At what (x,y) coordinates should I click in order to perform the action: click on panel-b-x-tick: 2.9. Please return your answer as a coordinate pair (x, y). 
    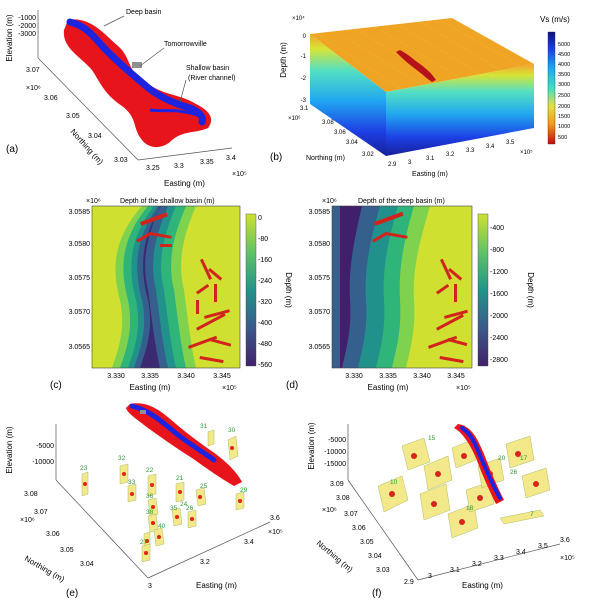
    Looking at the image, I should click on (392, 165).